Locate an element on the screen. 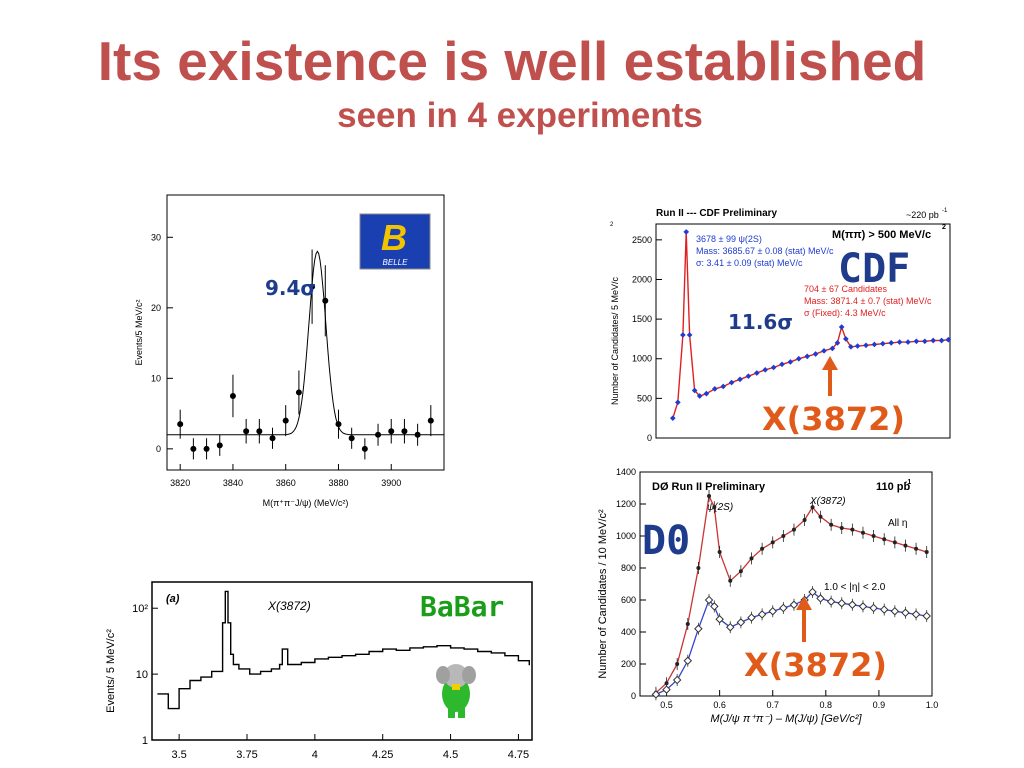  d0-psi-label: ψ(2S) is located at coordinates (720, 507).